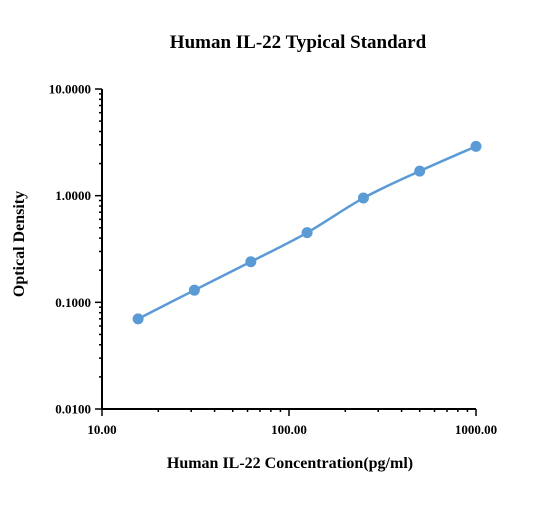 The height and width of the screenshot is (512, 550). I want to click on x-axis-label: Human IL-22 Concentration(pg/ml), so click(290, 463).